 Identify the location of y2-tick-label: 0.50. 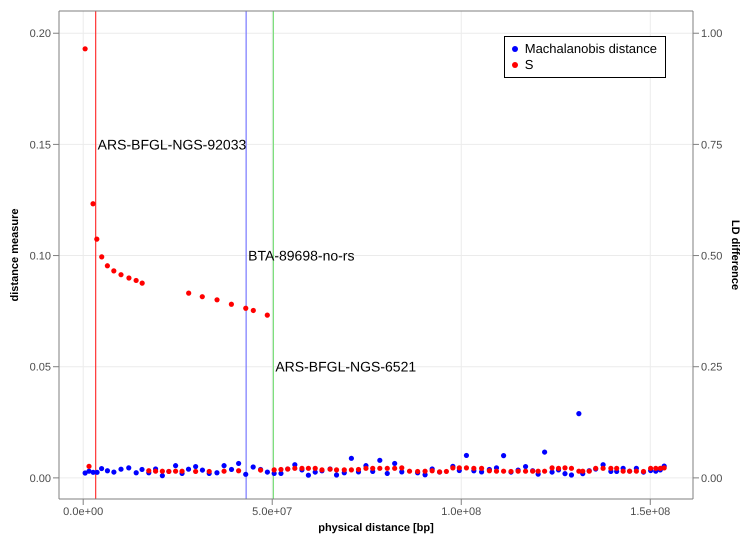
(711, 256).